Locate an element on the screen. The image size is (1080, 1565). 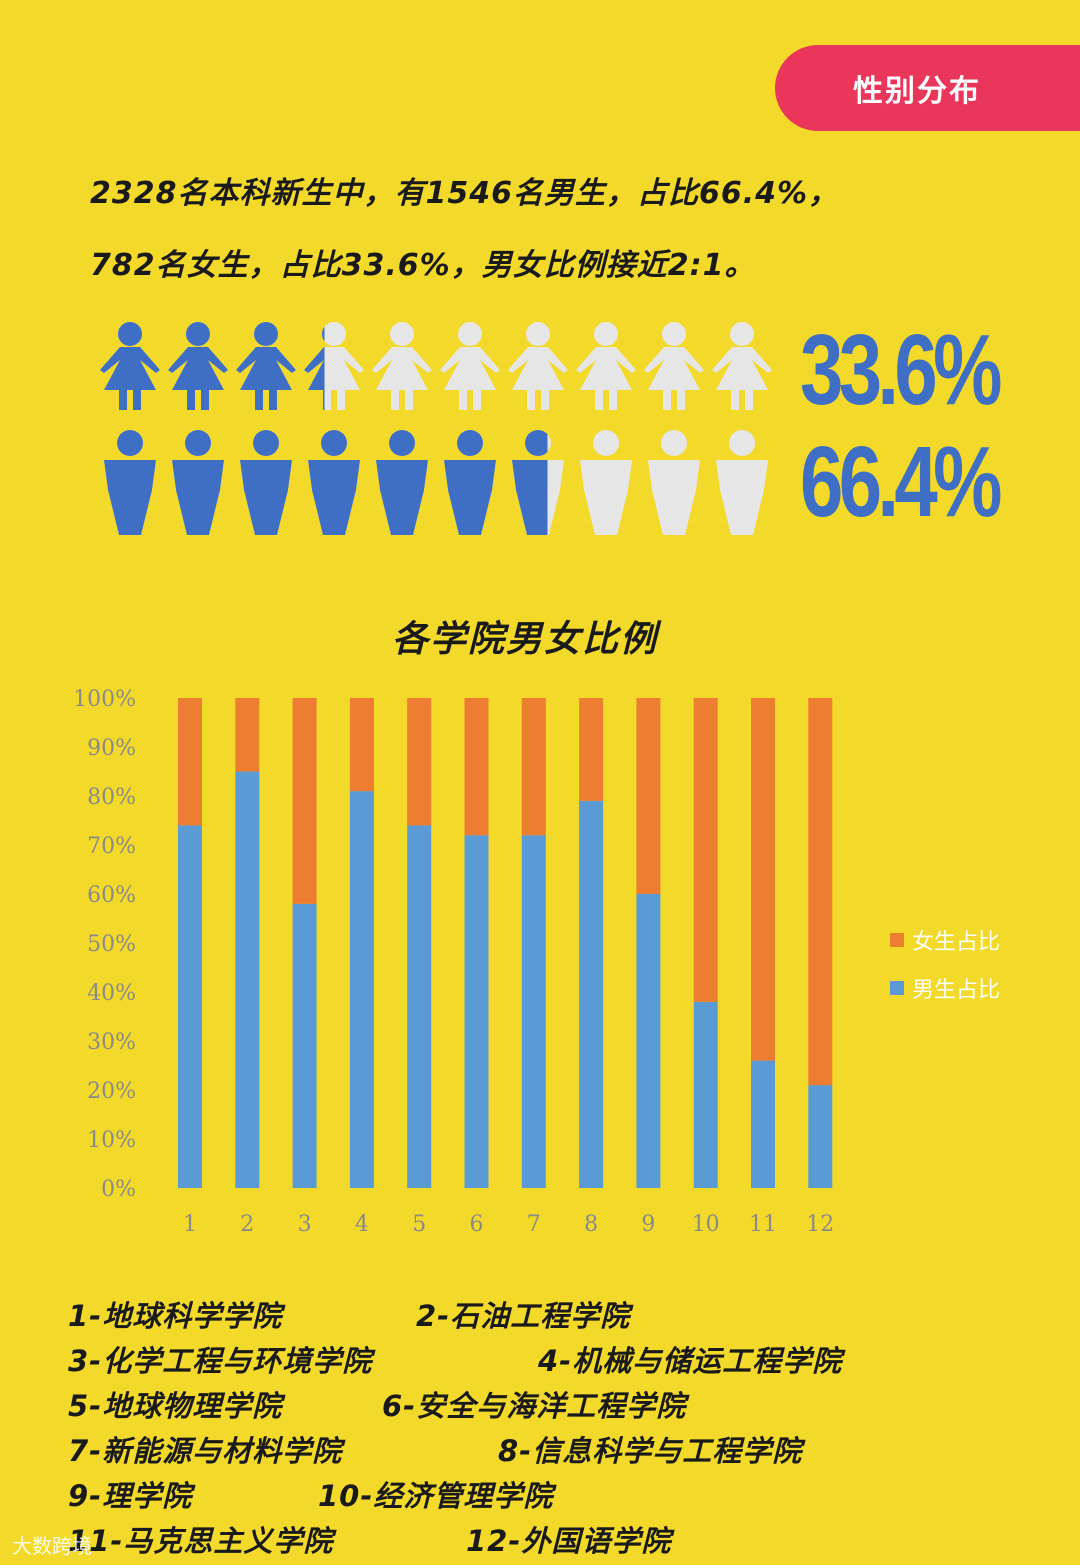
college-key-1: 1-地球科学学院 is located at coordinates (175, 1316).